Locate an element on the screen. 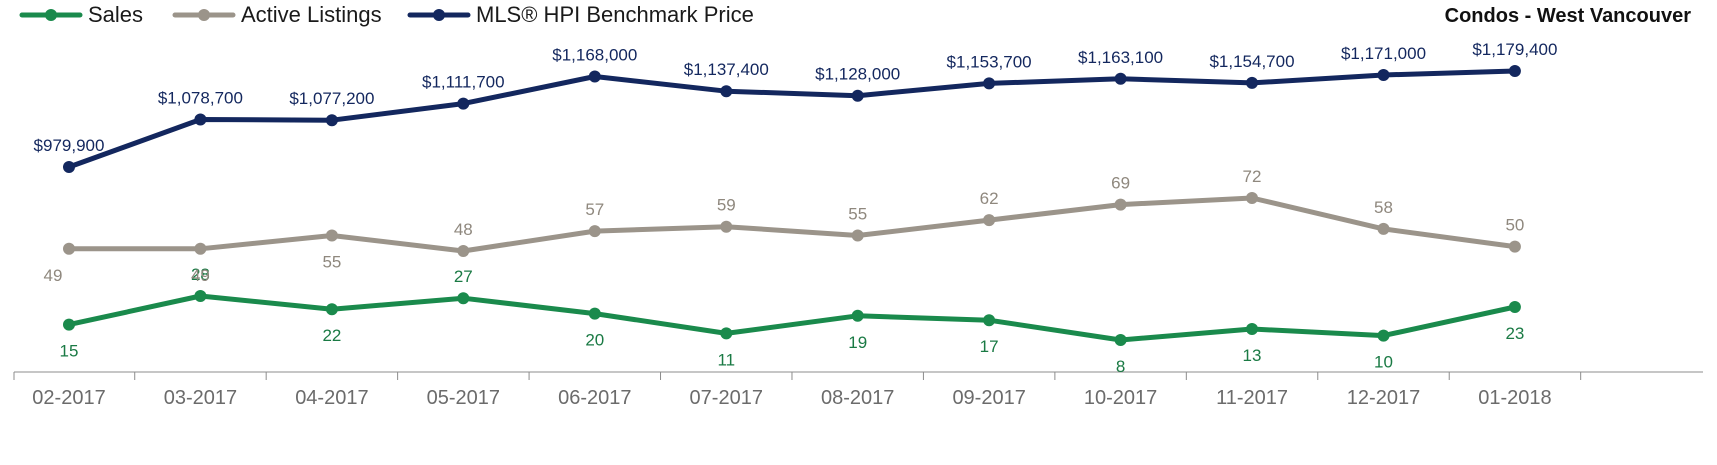 Image resolution: width=1717 pixels, height=465 pixels. data-label-benchmark-price: $1,137,400 is located at coordinates (726, 69).